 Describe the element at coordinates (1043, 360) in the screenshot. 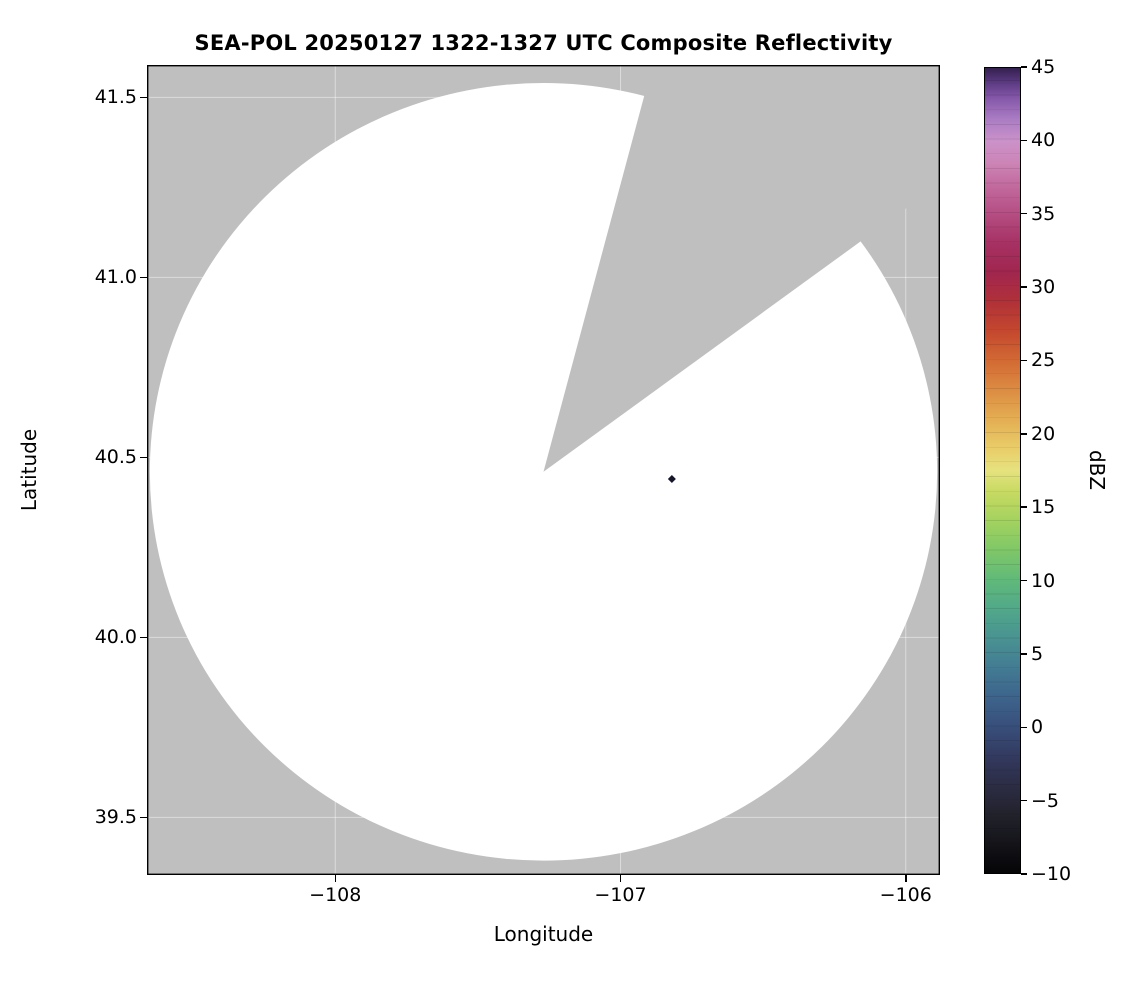

I see `colorbar-tick-label: 25` at that location.